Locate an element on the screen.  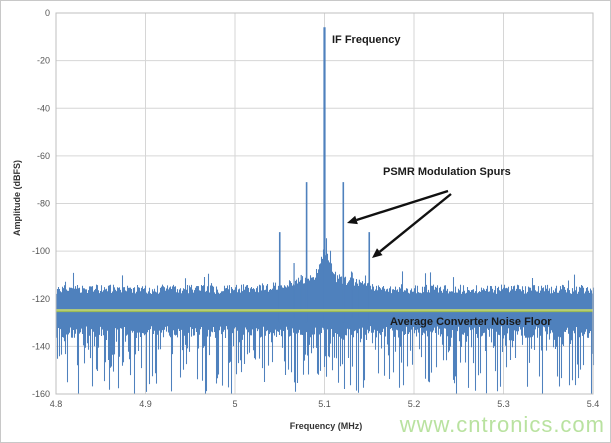
x-axis-title: Frequency (MHz) is located at coordinates (326, 426).